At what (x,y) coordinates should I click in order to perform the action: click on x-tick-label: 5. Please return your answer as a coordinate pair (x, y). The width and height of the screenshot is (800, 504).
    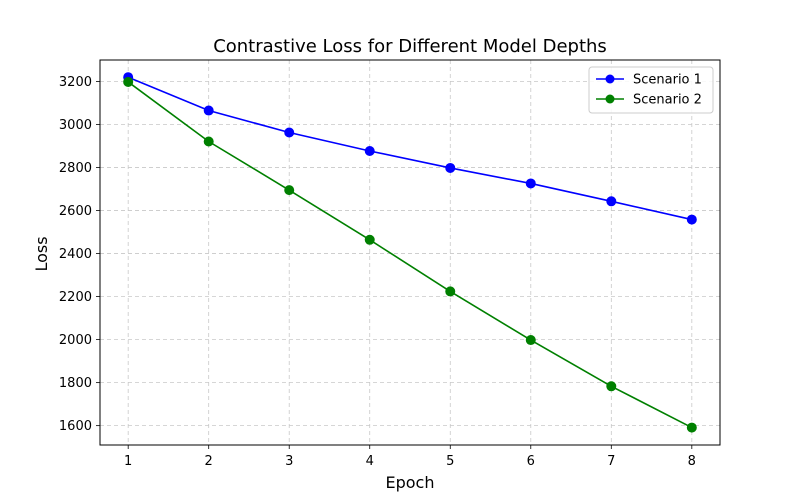
    Looking at the image, I should click on (450, 461).